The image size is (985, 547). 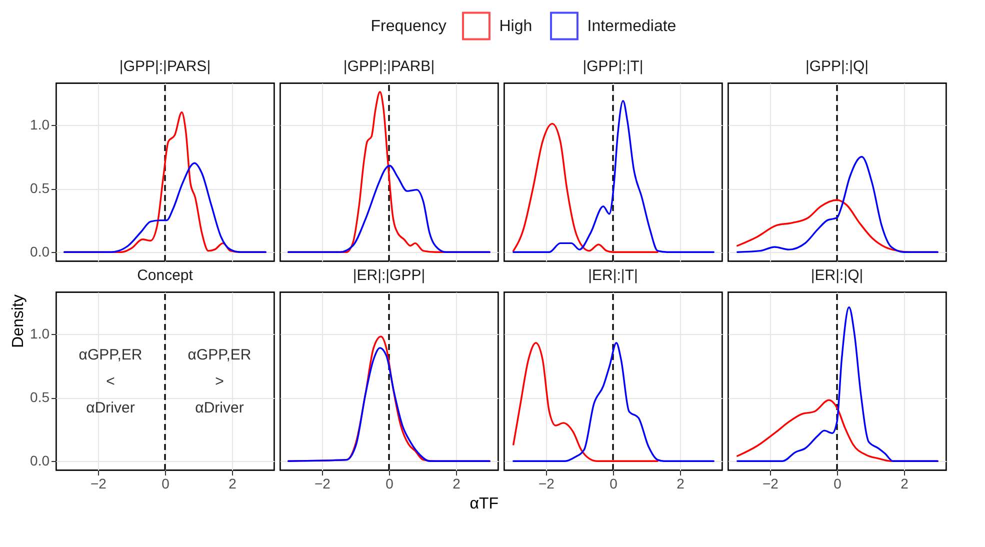 What do you see at coordinates (389, 67) in the screenshot?
I see `chart-title: |GPP|:|PARB|` at bounding box center [389, 67].